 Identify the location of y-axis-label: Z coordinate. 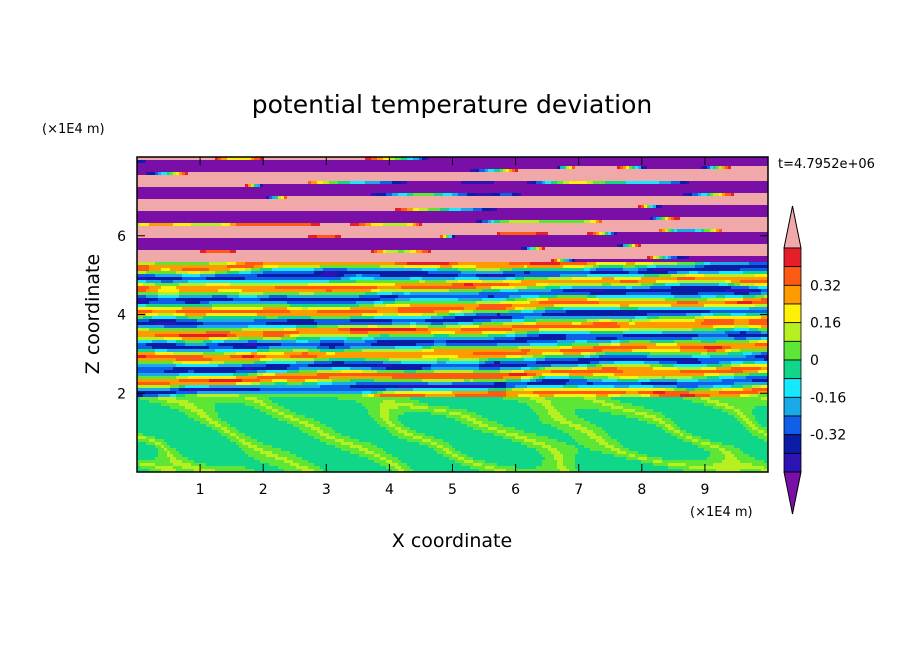
(93, 314).